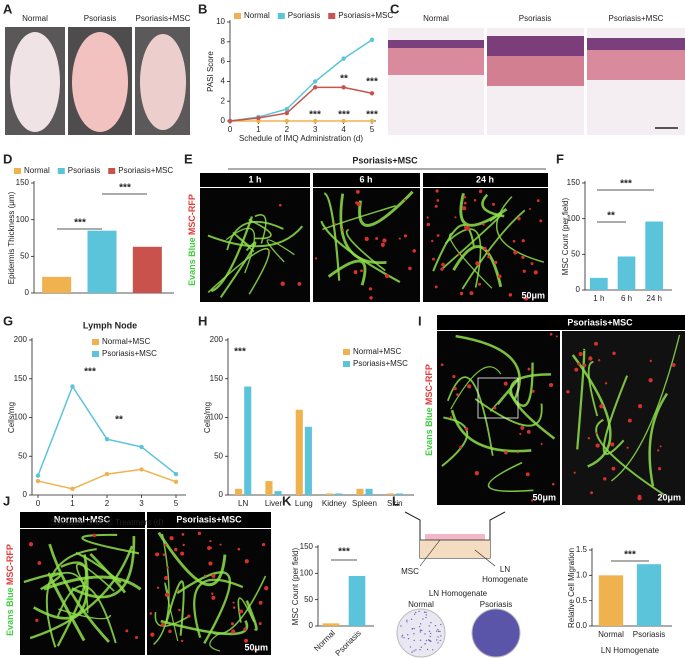 Image resolution: width=685 pixels, height=658 pixels. Describe the element at coordinates (485, 179) in the screenshot. I see `column-label: 24 h` at that location.